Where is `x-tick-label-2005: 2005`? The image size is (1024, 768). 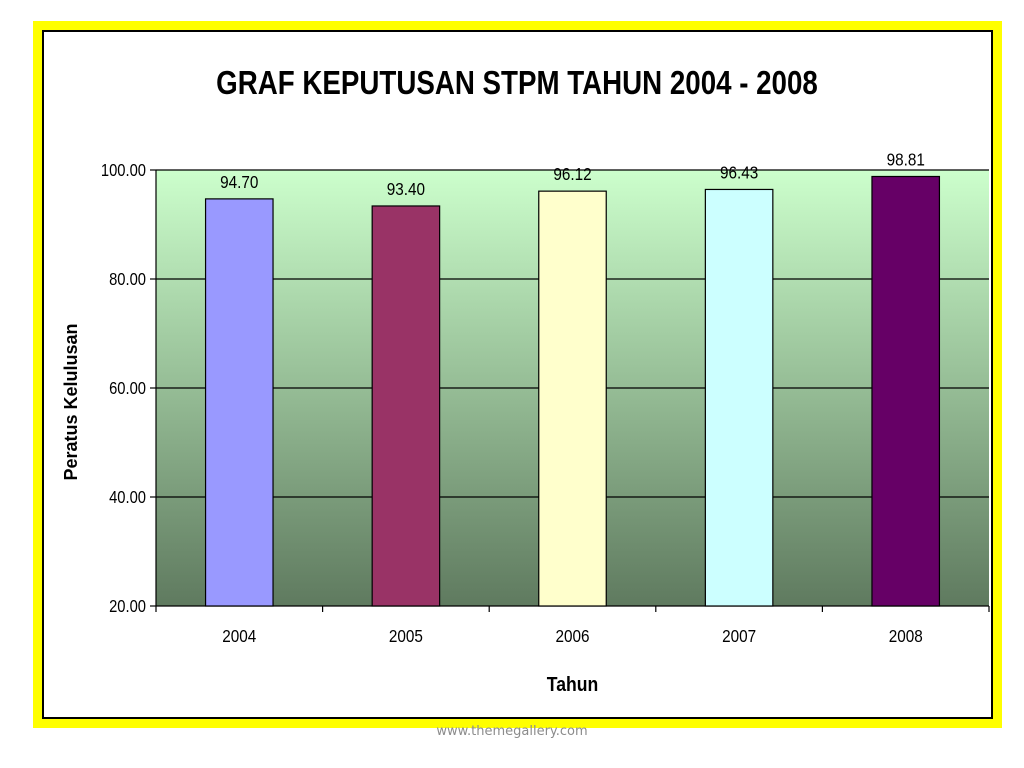 x-tick-label-2005: 2005 is located at coordinates (406, 636).